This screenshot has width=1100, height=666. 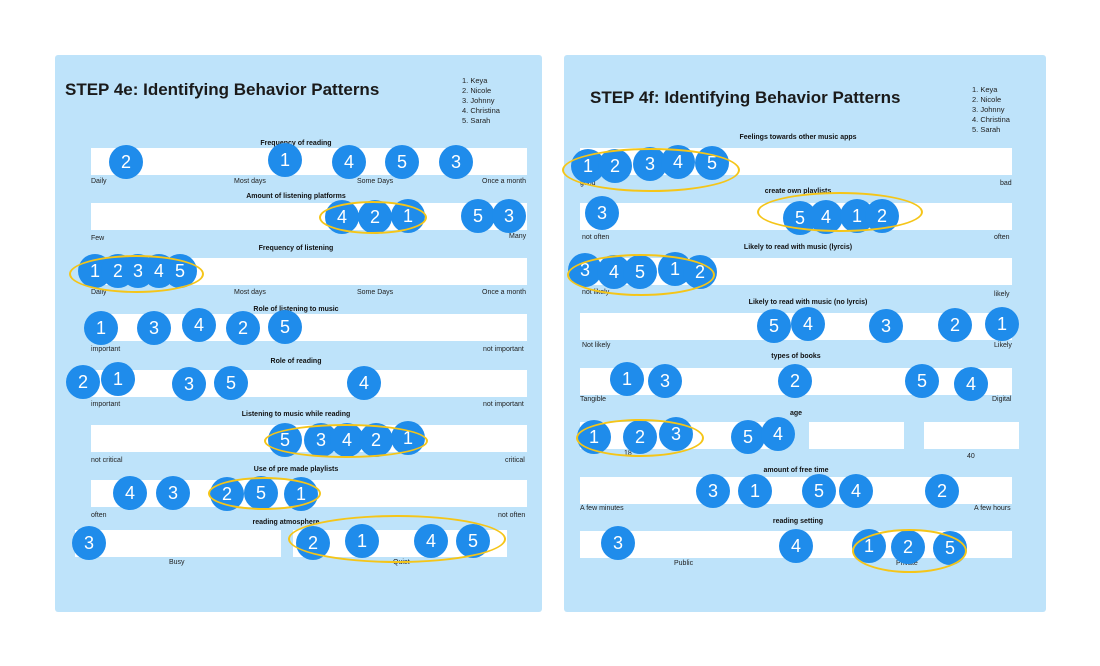 I want to click on legend-item: 1. Keya, so click(x=475, y=80).